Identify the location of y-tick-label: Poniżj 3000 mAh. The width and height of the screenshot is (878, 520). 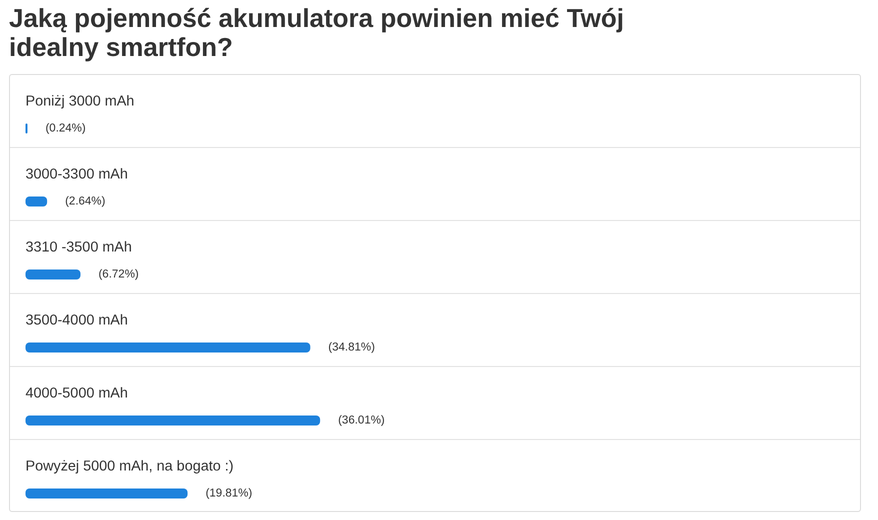
(80, 102).